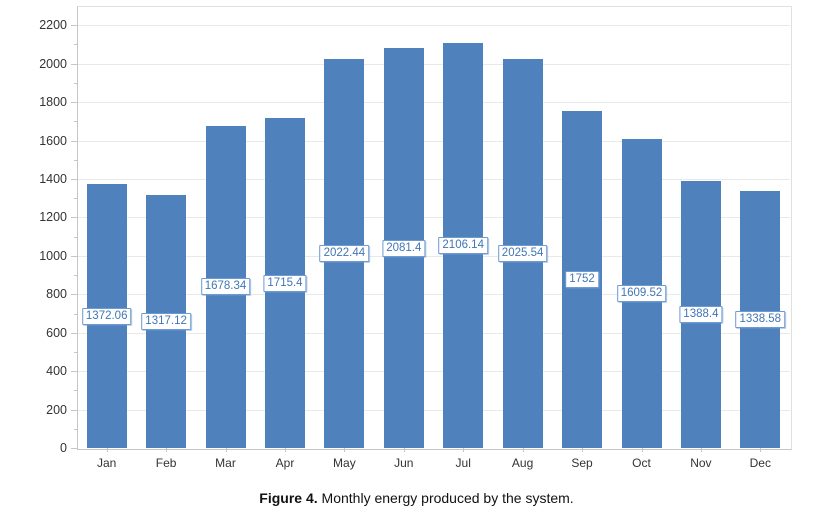  I want to click on ytick-minor-1900, so click(75, 83).